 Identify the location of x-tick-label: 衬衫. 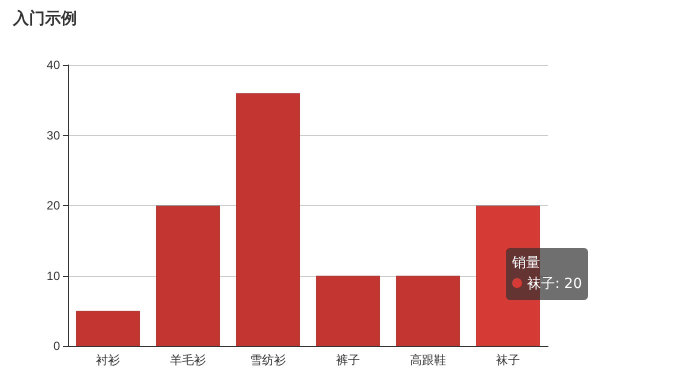
(108, 360).